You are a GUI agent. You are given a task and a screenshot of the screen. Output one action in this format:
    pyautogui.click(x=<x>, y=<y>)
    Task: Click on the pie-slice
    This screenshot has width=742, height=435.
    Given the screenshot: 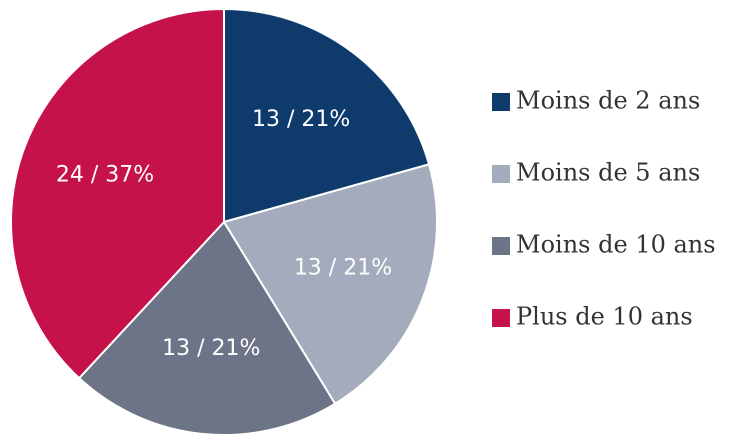 What is the action you would take?
    pyautogui.click(x=327, y=115)
    